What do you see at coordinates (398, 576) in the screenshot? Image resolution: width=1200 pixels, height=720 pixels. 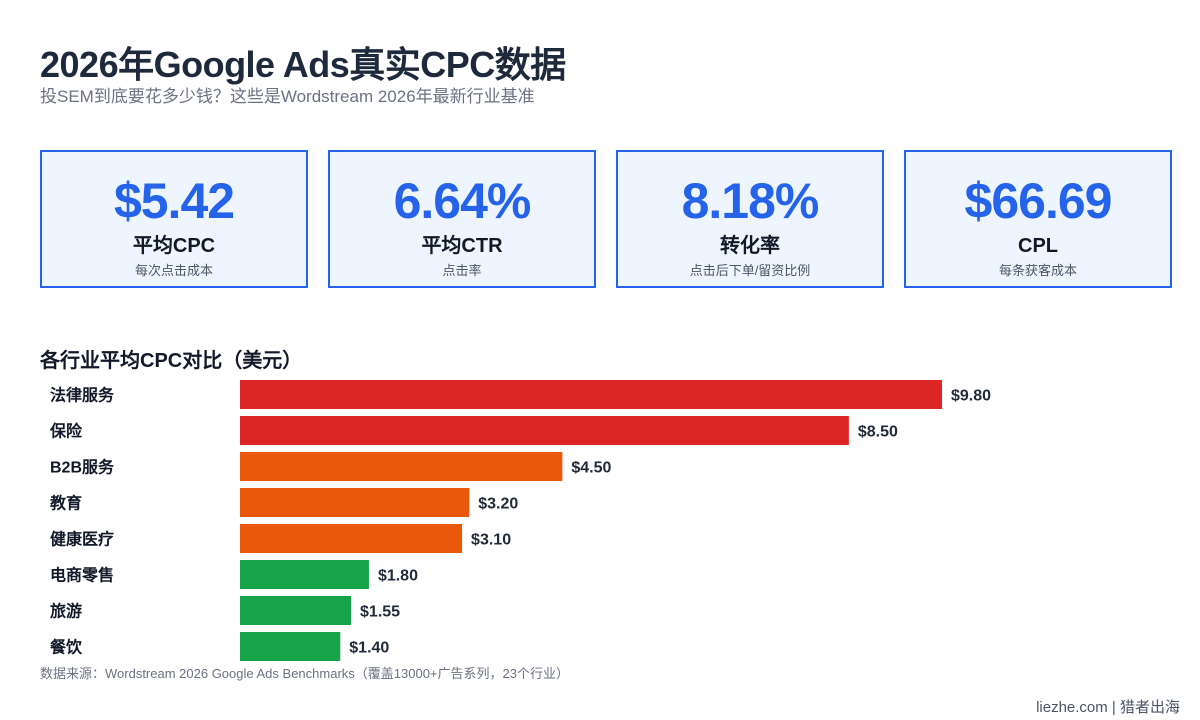 I see `value-label: $1.80` at bounding box center [398, 576].